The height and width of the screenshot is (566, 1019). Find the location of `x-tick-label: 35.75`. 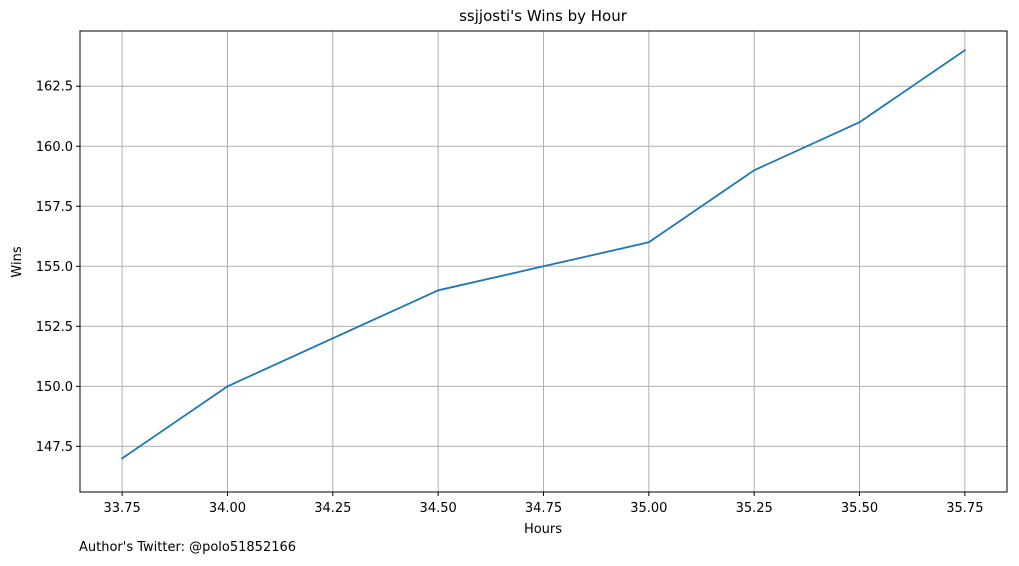

x-tick-label: 35.75 is located at coordinates (964, 508).